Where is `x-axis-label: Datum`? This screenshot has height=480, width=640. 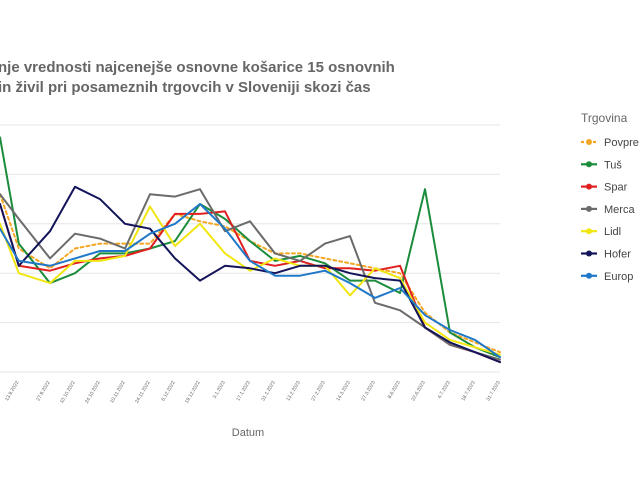 x-axis-label: Datum is located at coordinates (248, 433).